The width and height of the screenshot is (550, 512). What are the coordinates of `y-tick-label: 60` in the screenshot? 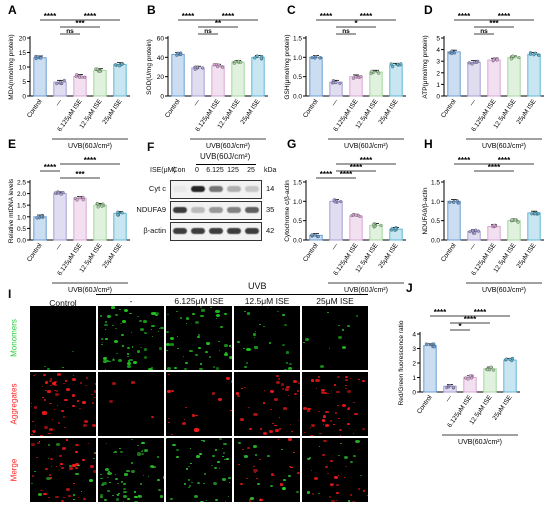 It's located at (161, 39).